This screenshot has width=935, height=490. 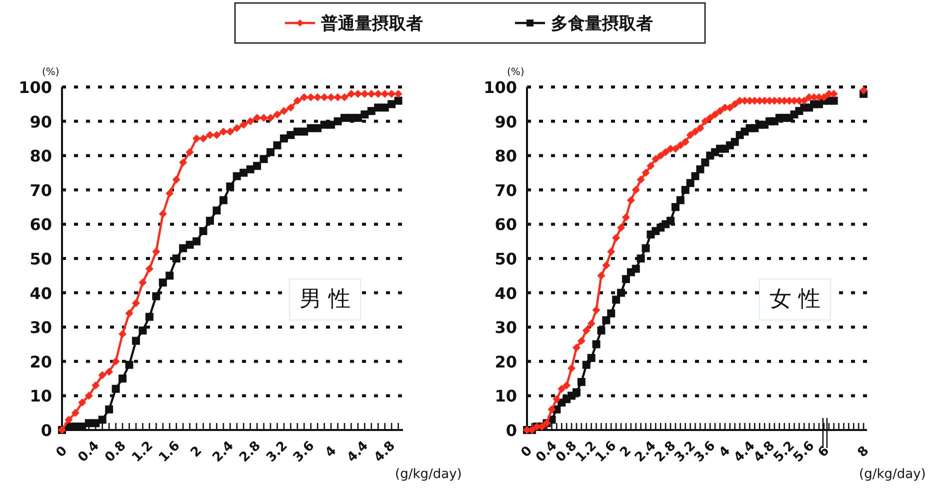 What do you see at coordinates (511, 430) in the screenshot?
I see `y-tick-label: 0` at bounding box center [511, 430].